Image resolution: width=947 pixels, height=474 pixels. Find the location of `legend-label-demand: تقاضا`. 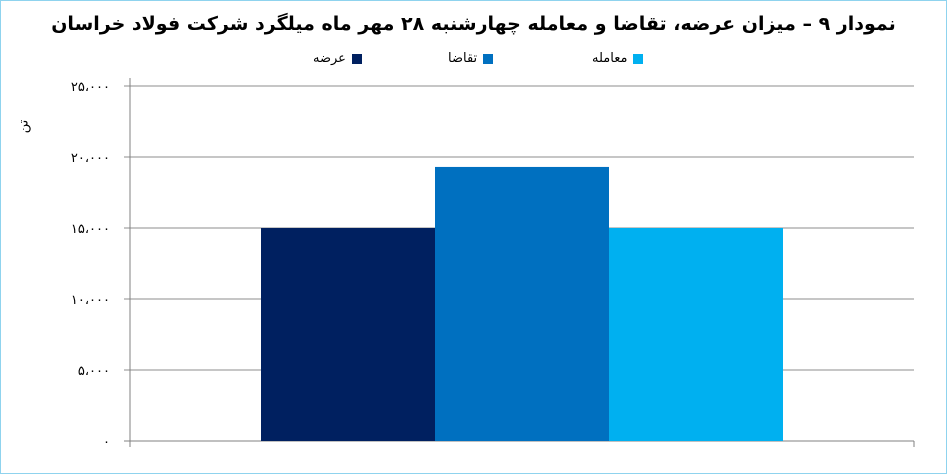

legend-label-demand: تقاضا is located at coordinates (463, 58).